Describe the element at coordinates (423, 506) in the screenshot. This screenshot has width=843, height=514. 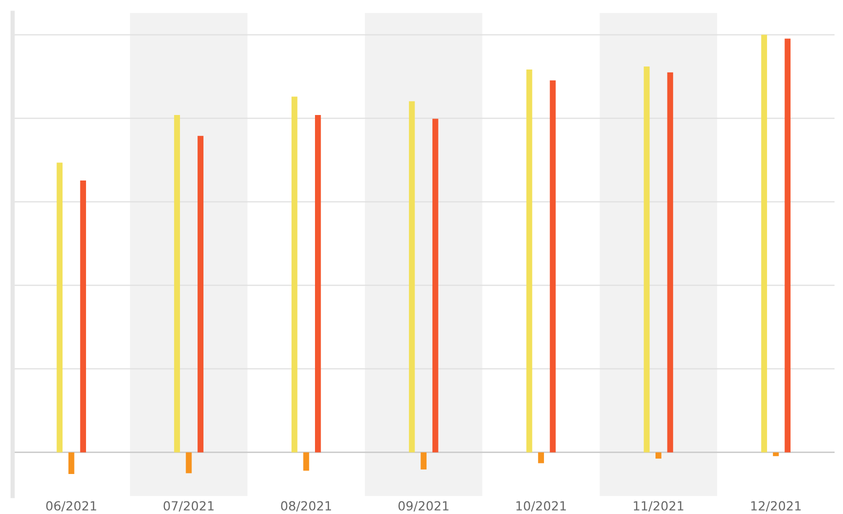
I see `x-tick-label: 09/2021` at that location.